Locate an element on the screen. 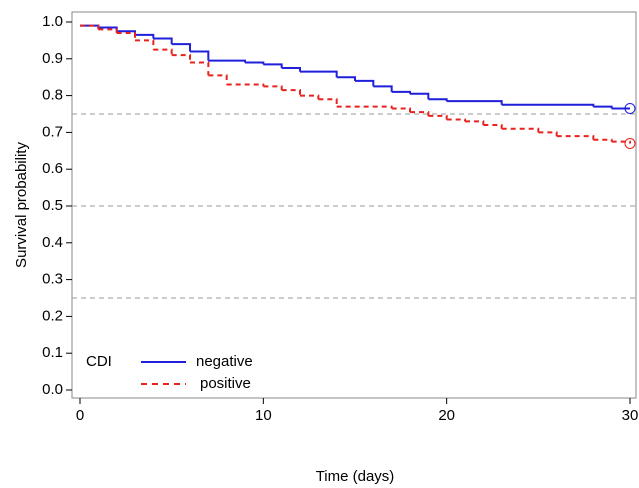 The height and width of the screenshot is (488, 639). y-tick-label: 0.1 is located at coordinates (52, 352).